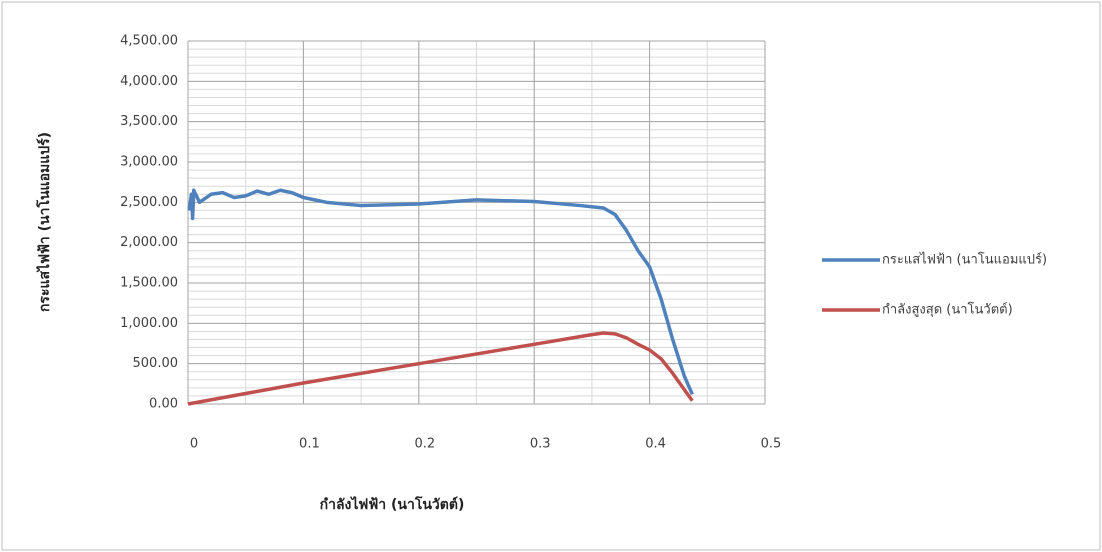 The width and height of the screenshot is (1102, 552). Describe the element at coordinates (163, 404) in the screenshot. I see `y-tick-label: 0.00` at that location.